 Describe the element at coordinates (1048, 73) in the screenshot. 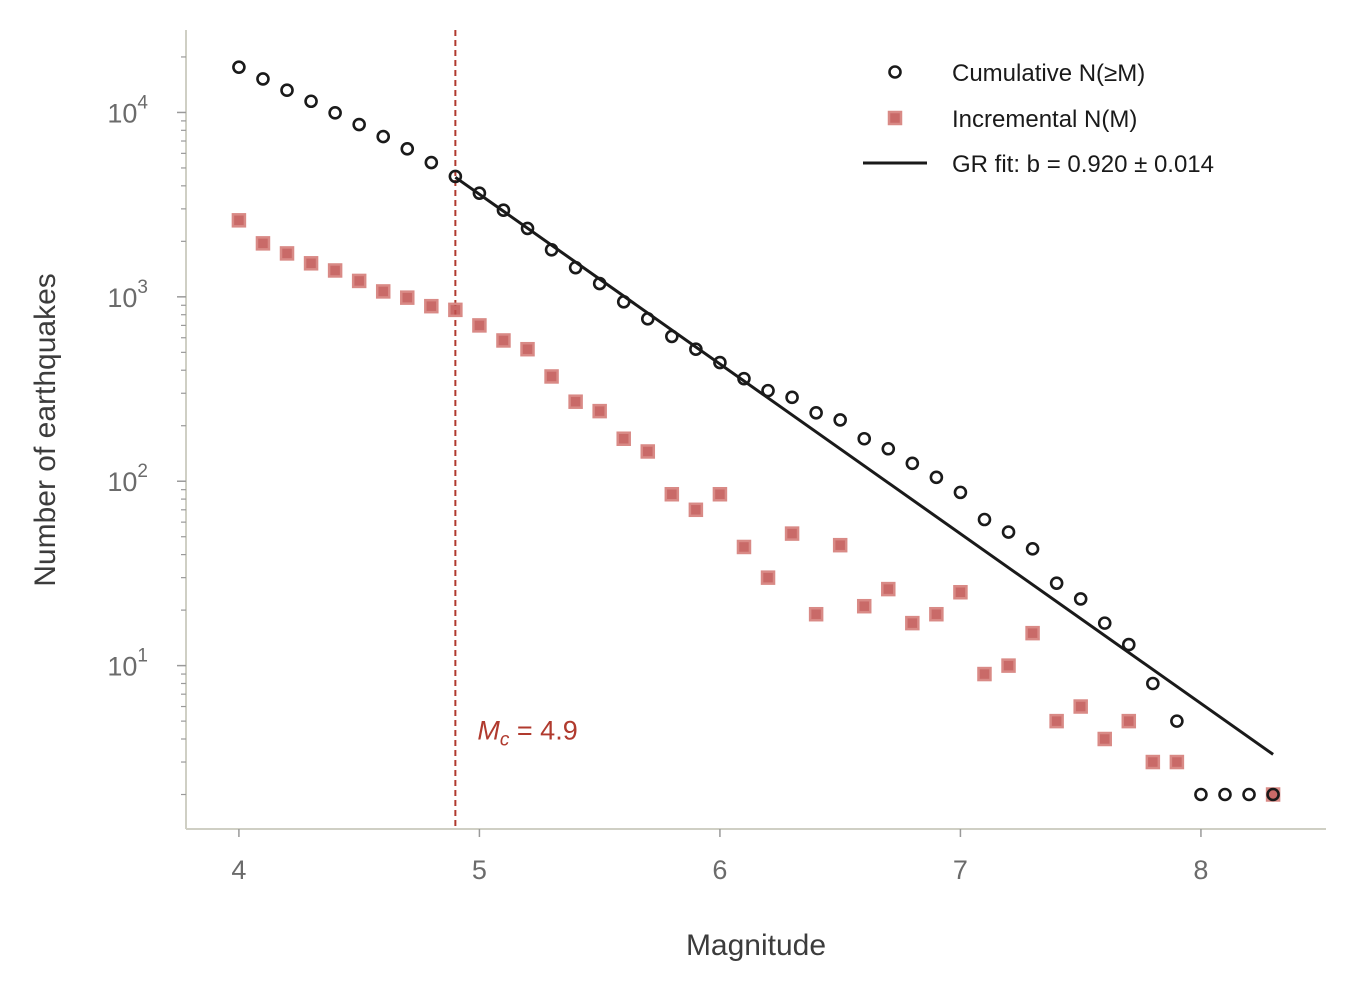

I see `legend-label: Cumulative N(≥M)` at that location.